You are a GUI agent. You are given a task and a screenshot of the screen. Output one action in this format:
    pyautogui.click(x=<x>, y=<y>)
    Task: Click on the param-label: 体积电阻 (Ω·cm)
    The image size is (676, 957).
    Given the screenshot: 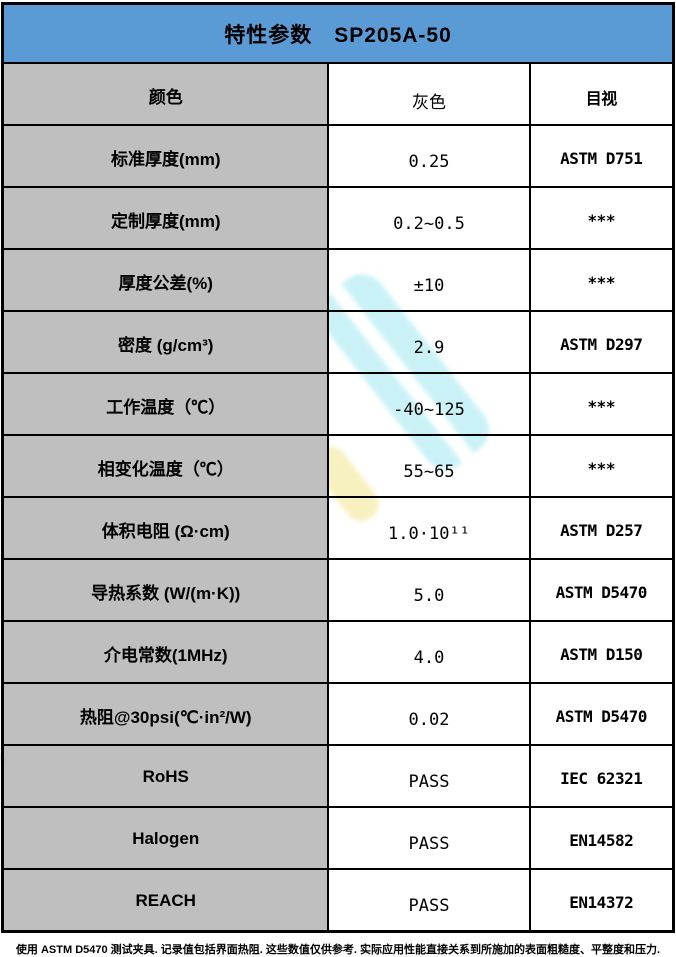 What is the action you would take?
    pyautogui.click(x=165, y=528)
    